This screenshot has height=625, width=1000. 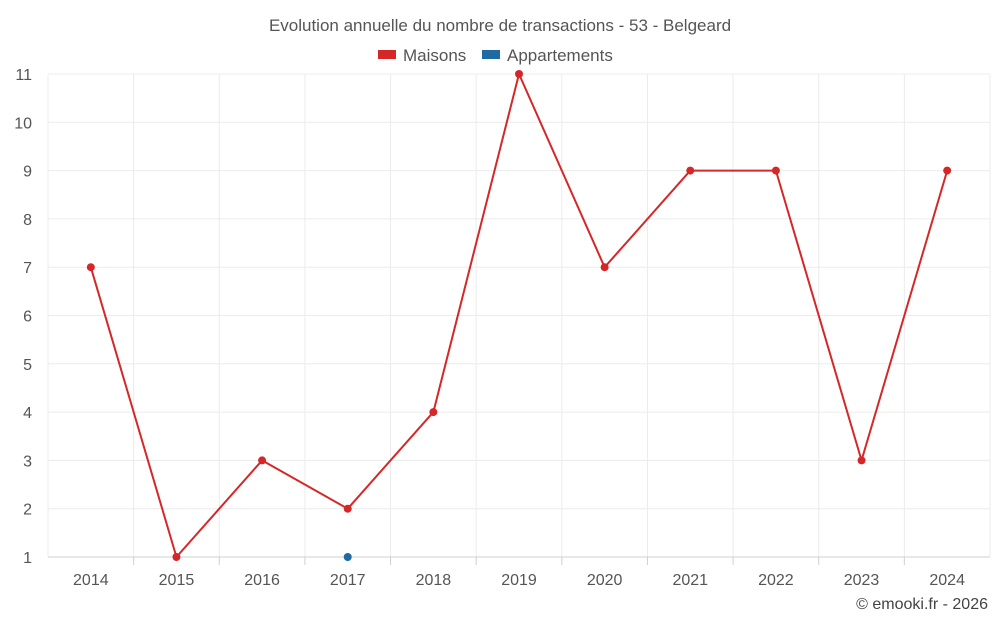 What do you see at coordinates (387, 54) in the screenshot?
I see `legend-swatch-maisons` at bounding box center [387, 54].